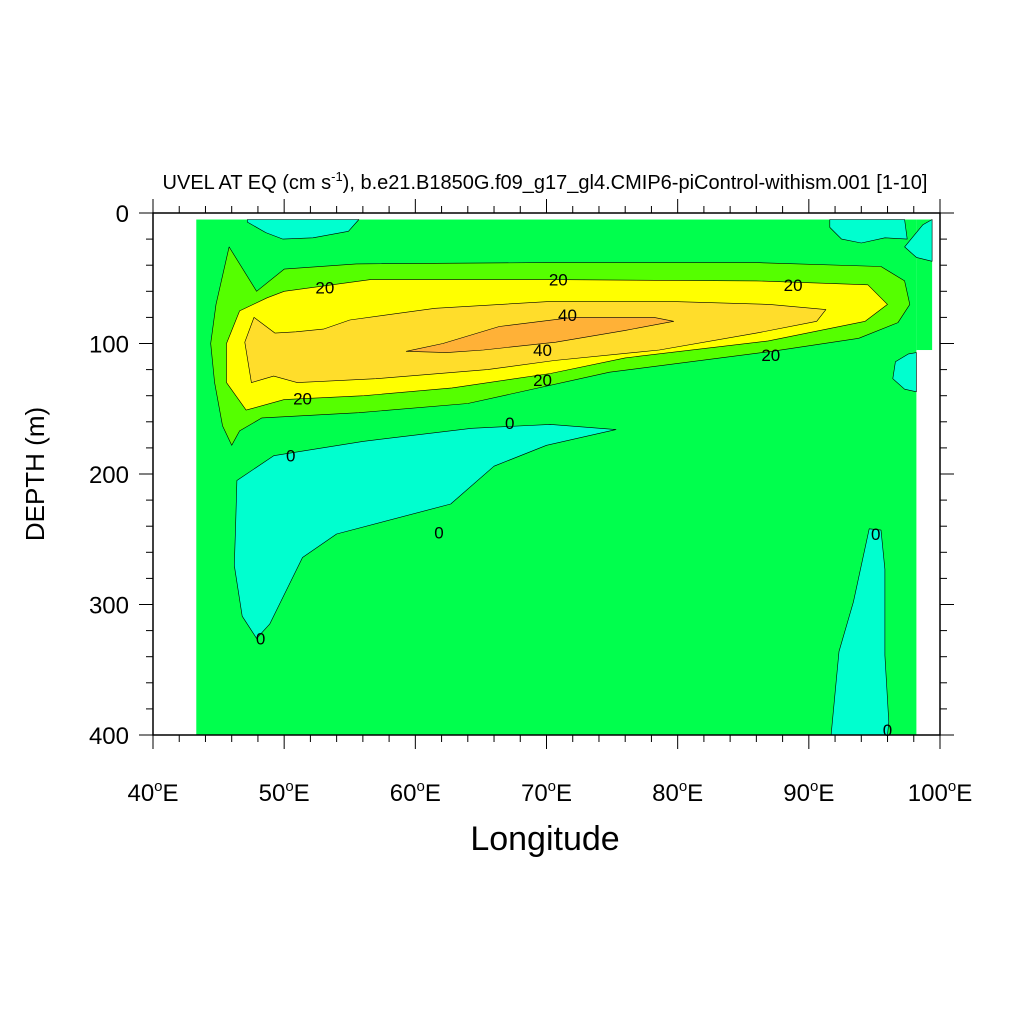 This screenshot has width=1024, height=1024. Describe the element at coordinates (337, 176) in the screenshot. I see `title-superscript: -1` at that location.